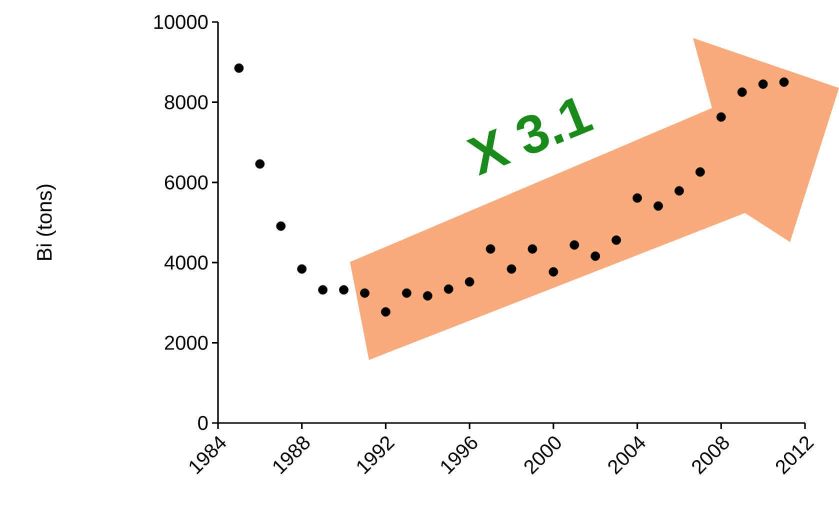 Image resolution: width=839 pixels, height=507 pixels. What do you see at coordinates (46, 222) in the screenshot?
I see `y-axis-title: Bi (tons)` at bounding box center [46, 222].